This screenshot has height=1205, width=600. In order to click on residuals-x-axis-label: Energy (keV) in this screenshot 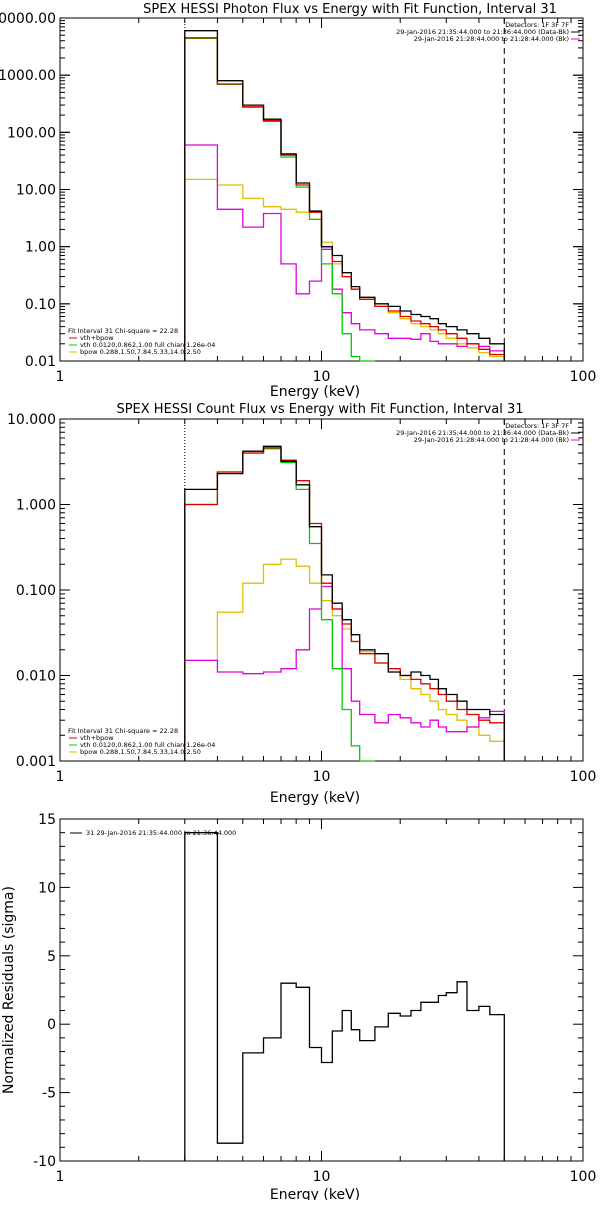, I will do `click(315, 1193)`.